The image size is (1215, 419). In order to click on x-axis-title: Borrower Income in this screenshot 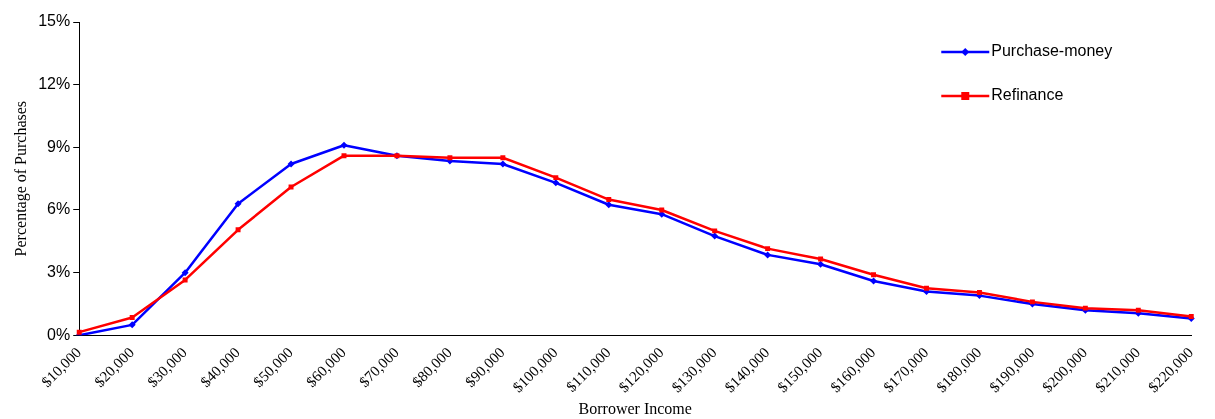, I will do `click(635, 408)`.